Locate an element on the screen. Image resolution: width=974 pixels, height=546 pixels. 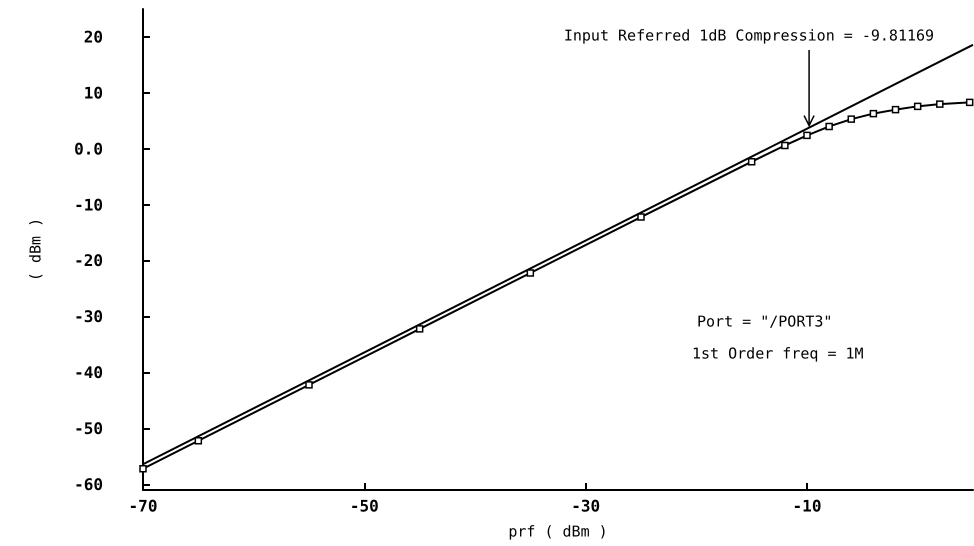
y-axis-title: ( dBm ) is located at coordinates (35, 250).